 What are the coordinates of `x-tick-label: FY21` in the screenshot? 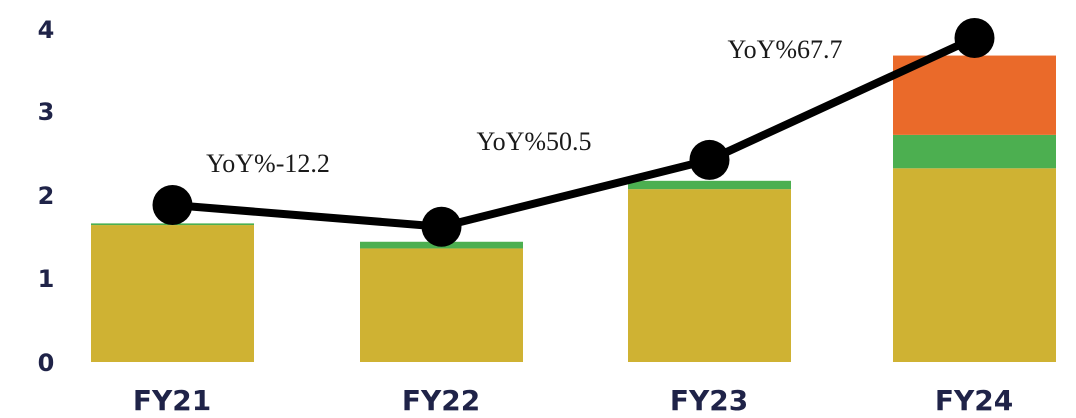 It's located at (172, 400).